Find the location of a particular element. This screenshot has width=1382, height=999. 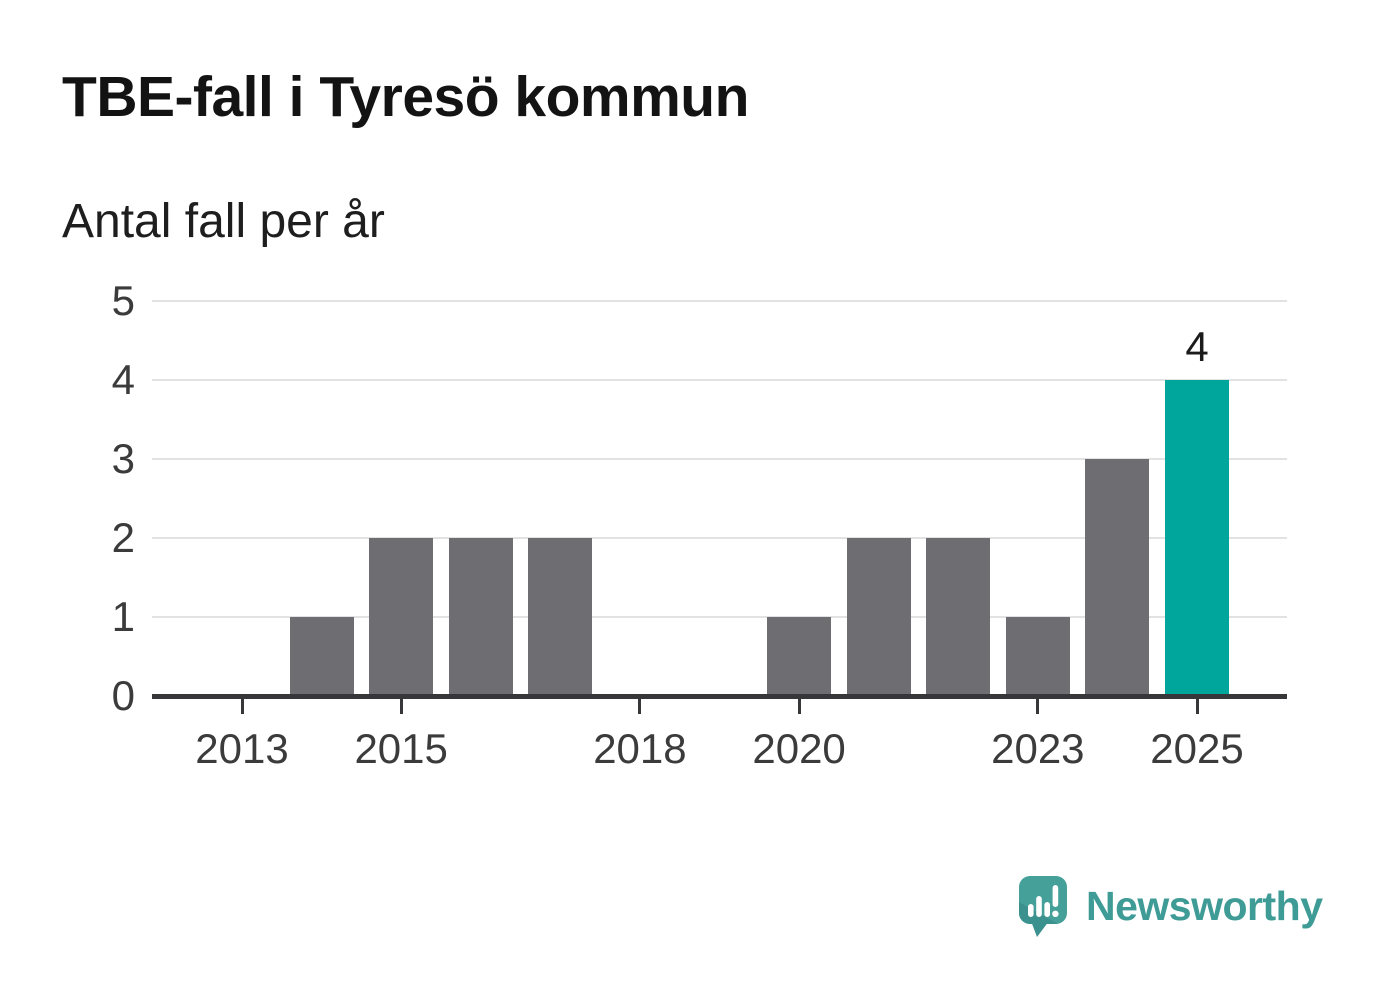

bar-2014 is located at coordinates (321, 657).